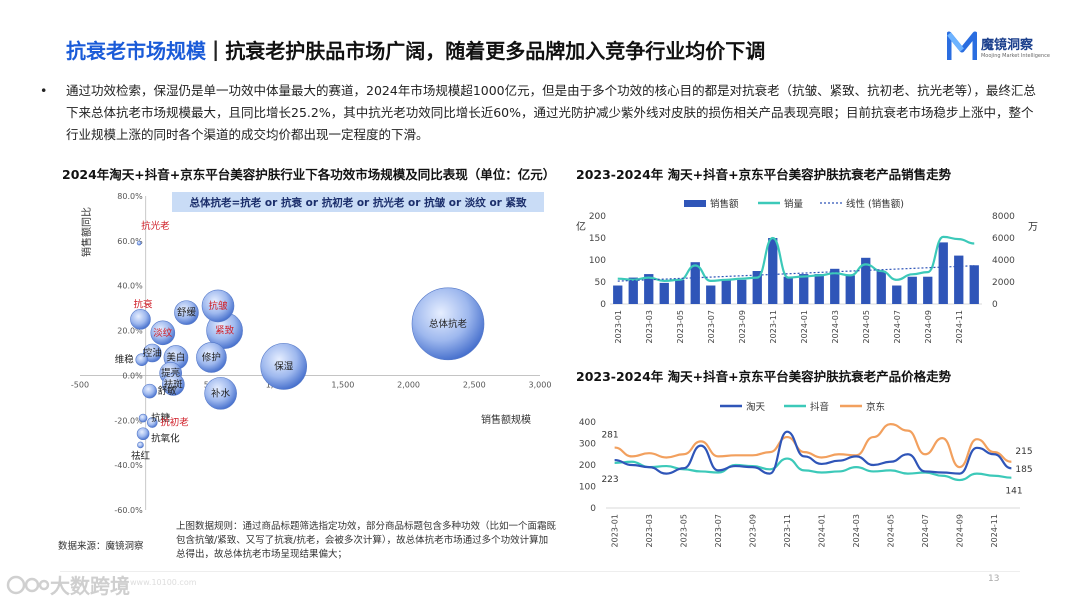 The width and height of the screenshot is (1080, 608). I want to click on y-tick-label: 400, so click(587, 423).